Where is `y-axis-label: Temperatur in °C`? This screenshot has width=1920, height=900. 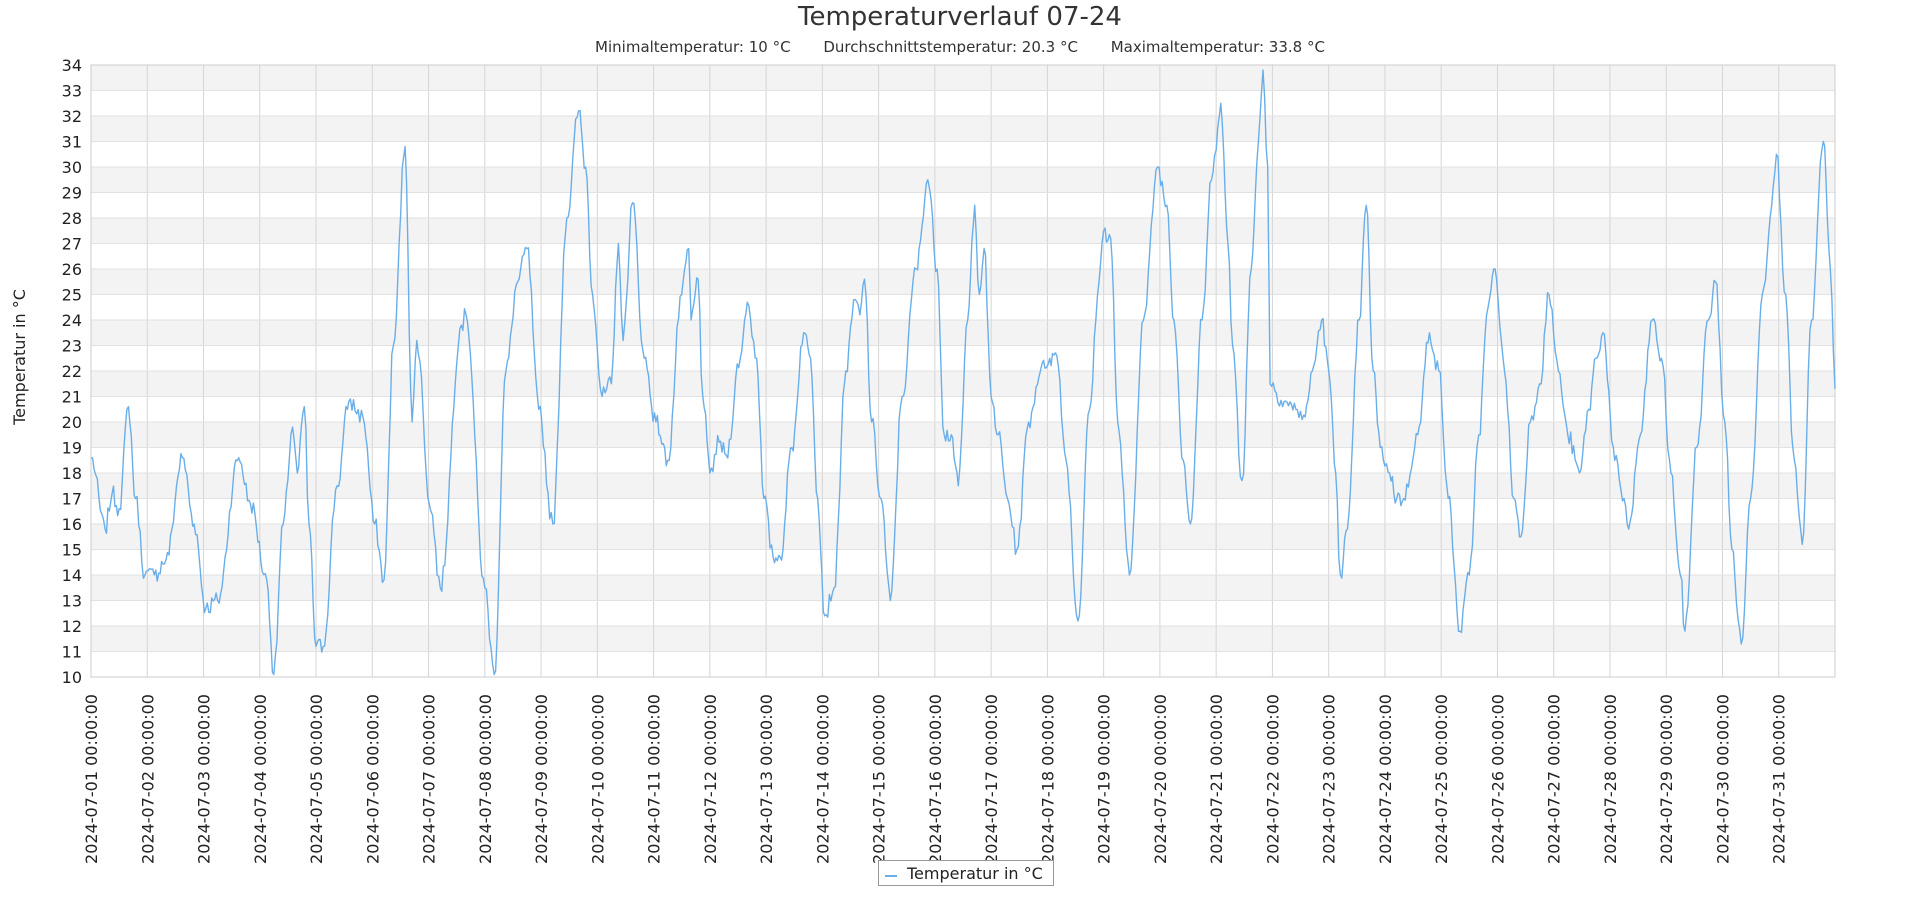
y-axis-label: Temperatur in °C is located at coordinates (19, 357).